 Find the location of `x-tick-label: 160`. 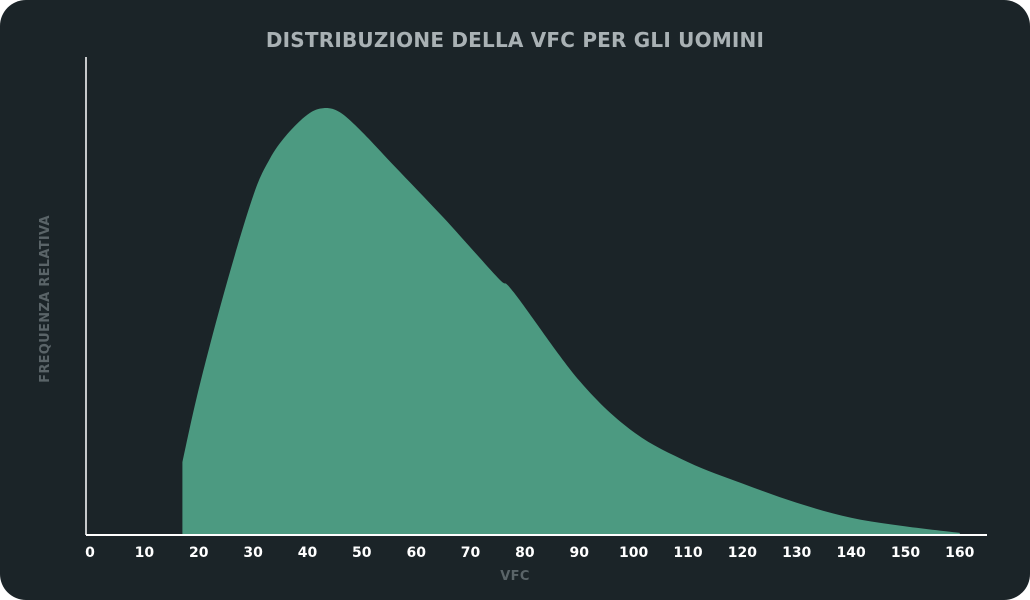

x-tick-label: 160 is located at coordinates (959, 553).